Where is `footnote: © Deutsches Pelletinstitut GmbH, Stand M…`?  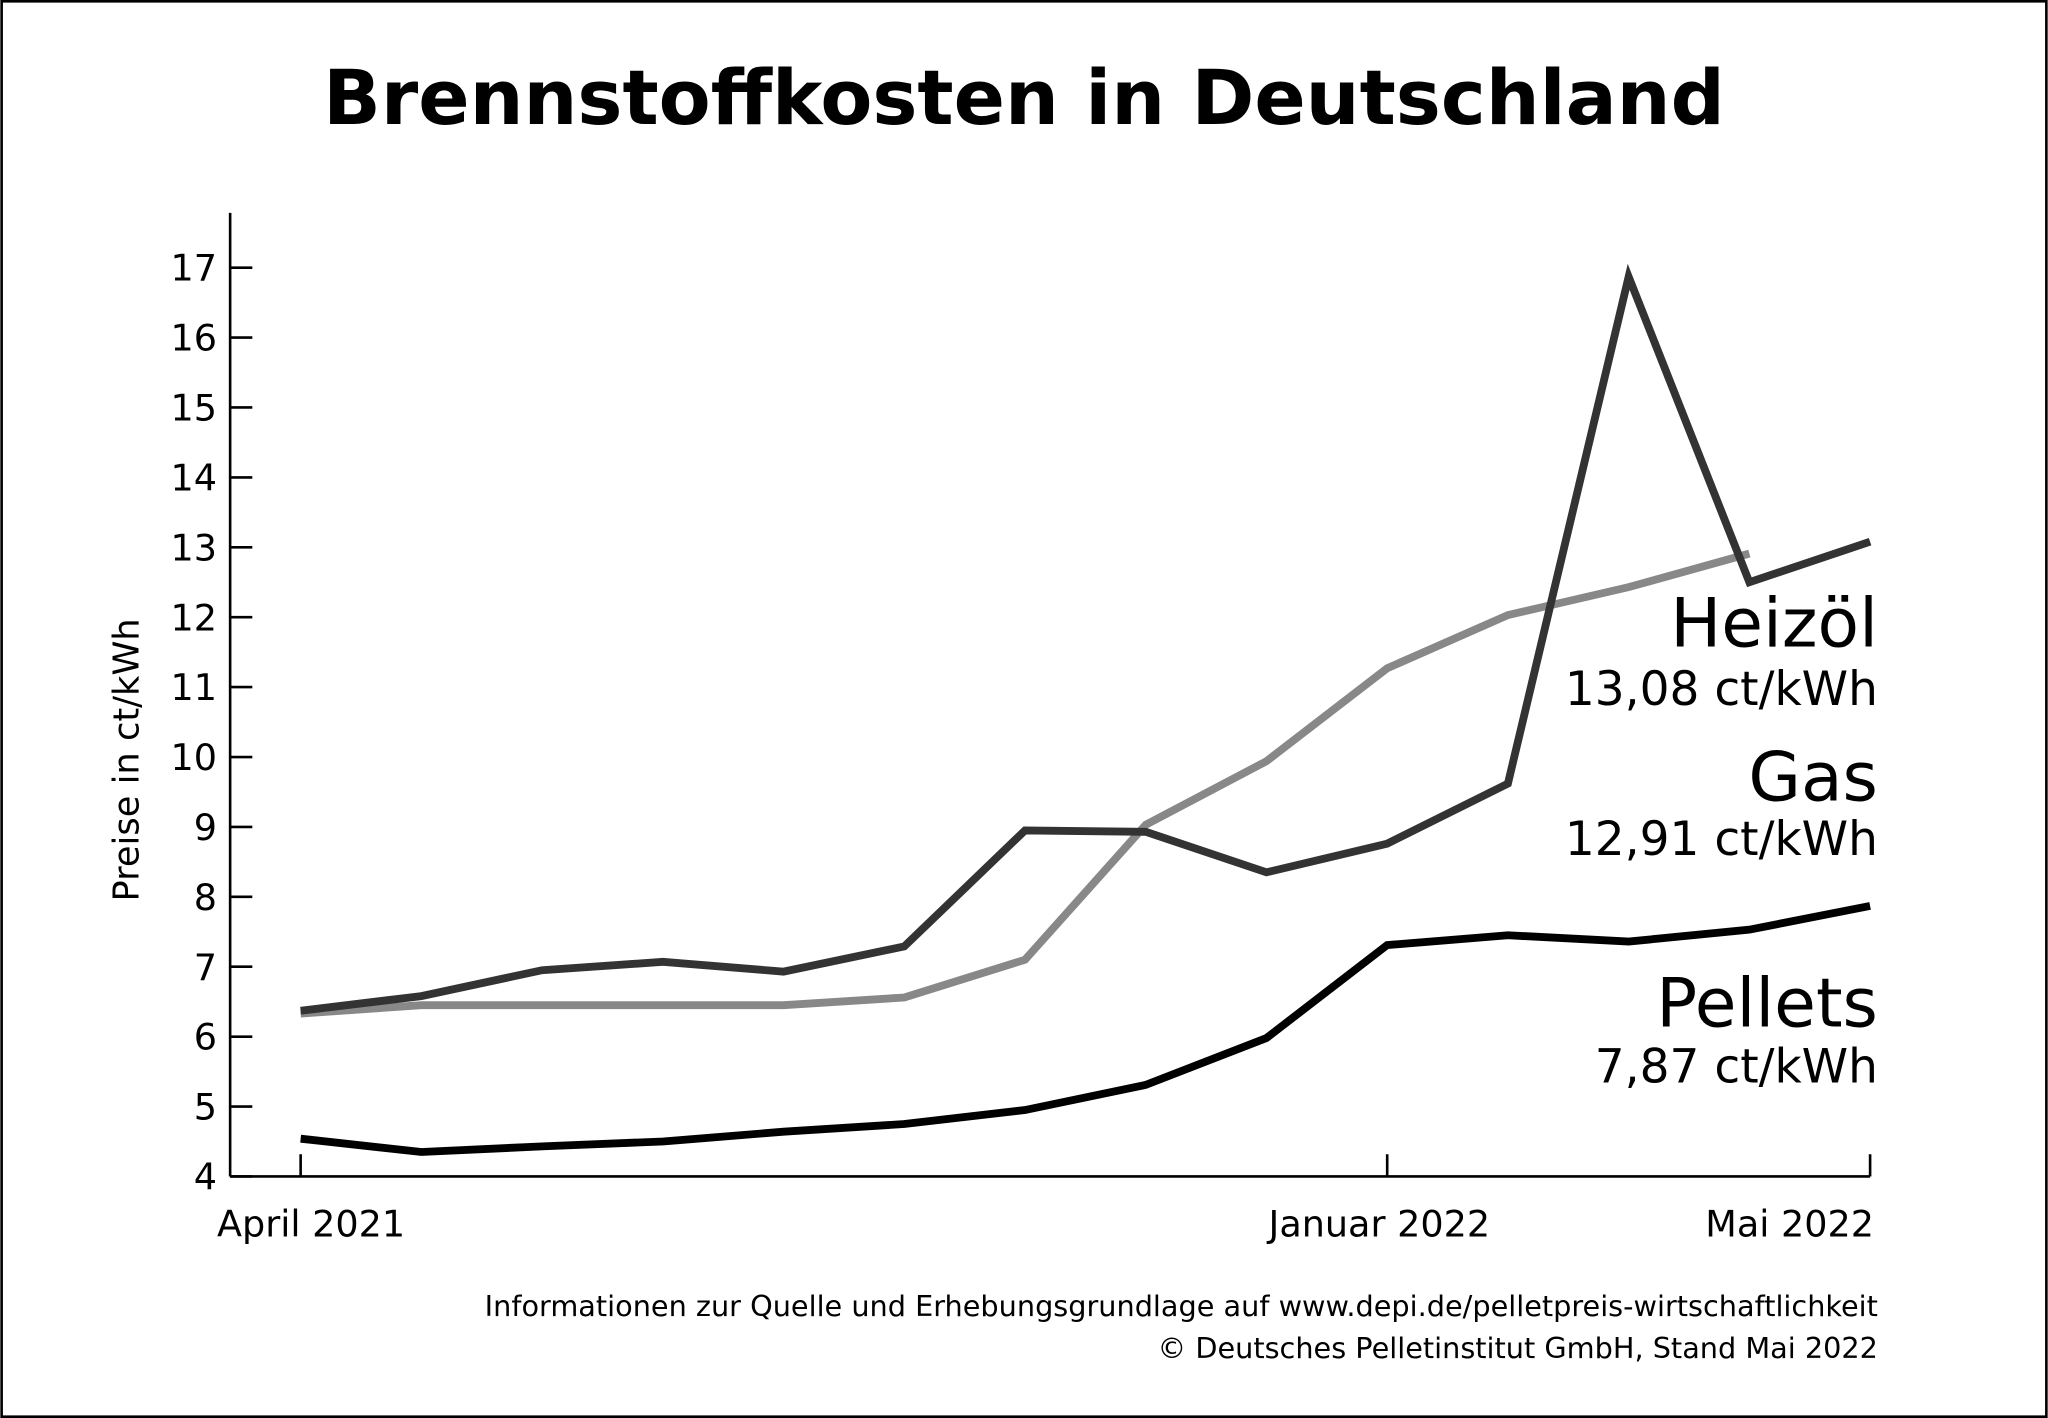 footnote: © Deutsches Pelletinstitut GmbH, Stand M… is located at coordinates (1517, 1348).